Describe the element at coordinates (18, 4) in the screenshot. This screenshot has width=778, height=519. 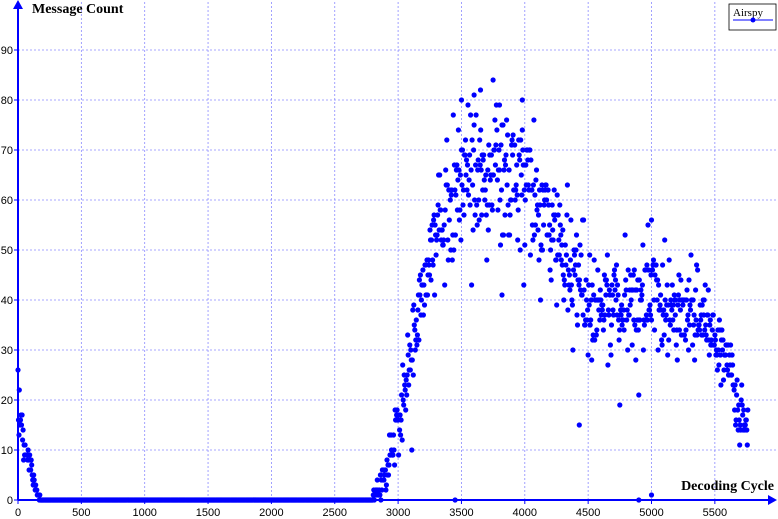
I see `y-axis-arrow` at that location.